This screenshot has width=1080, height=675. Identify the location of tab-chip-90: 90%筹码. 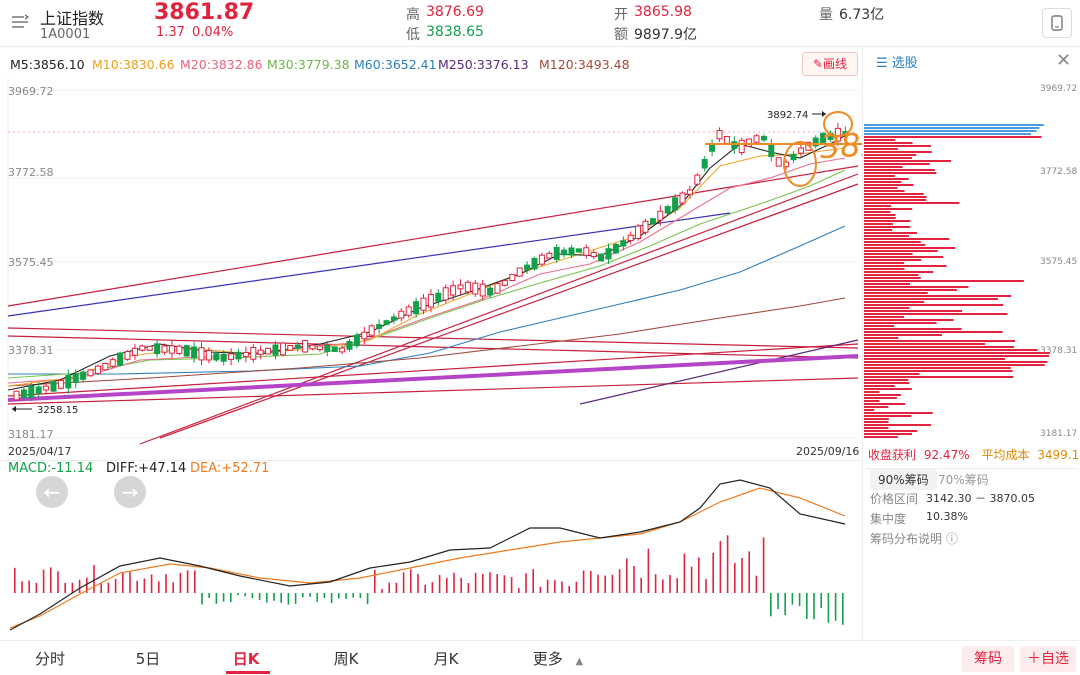
(903, 479).